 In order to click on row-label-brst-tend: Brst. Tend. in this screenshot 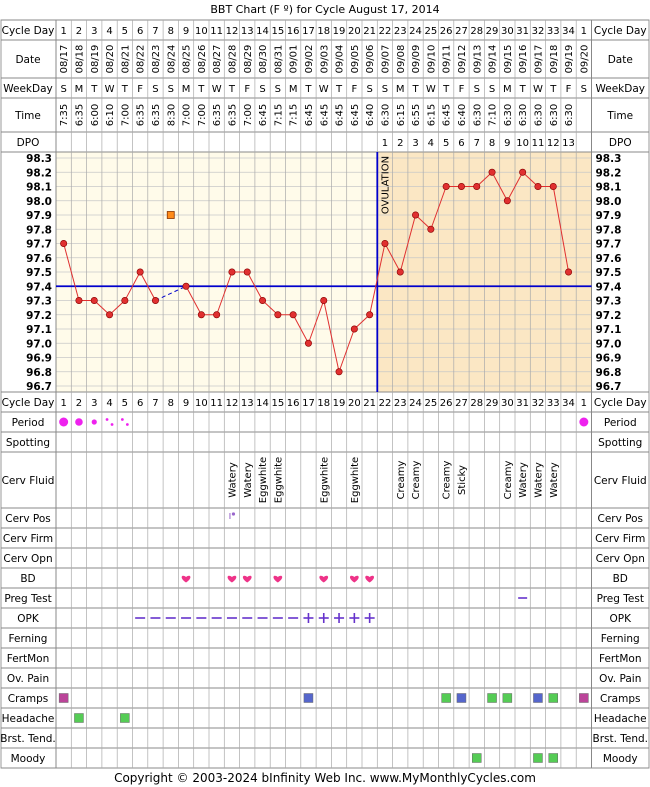, I will do `click(28, 739)`.